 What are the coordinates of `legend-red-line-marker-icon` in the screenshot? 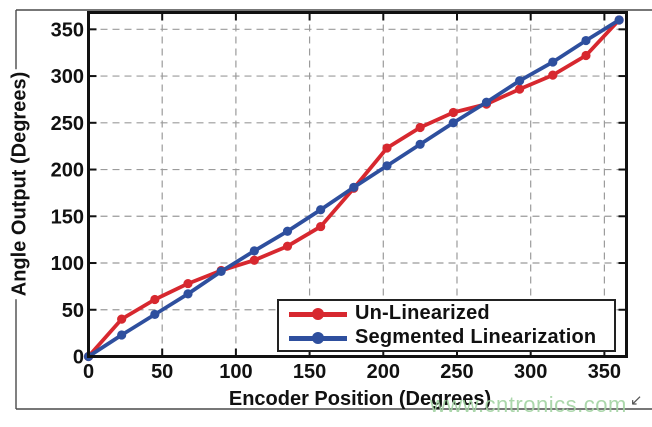 It's located at (318, 313).